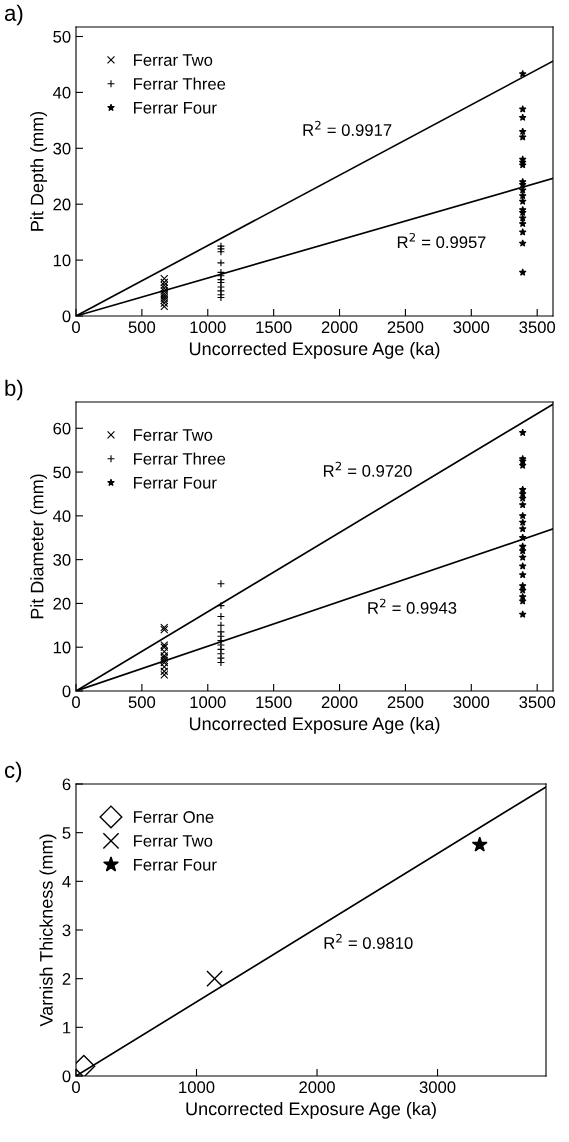  Describe the element at coordinates (13, 15) in the screenshot. I see `chart-title: a)` at that location.